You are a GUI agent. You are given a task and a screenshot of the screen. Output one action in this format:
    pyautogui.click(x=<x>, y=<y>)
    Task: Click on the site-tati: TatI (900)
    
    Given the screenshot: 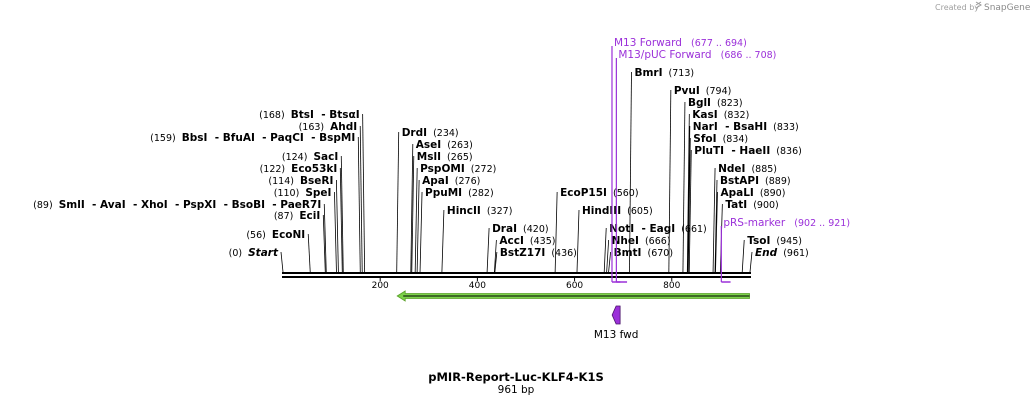 What is the action you would take?
    pyautogui.click(x=751, y=205)
    